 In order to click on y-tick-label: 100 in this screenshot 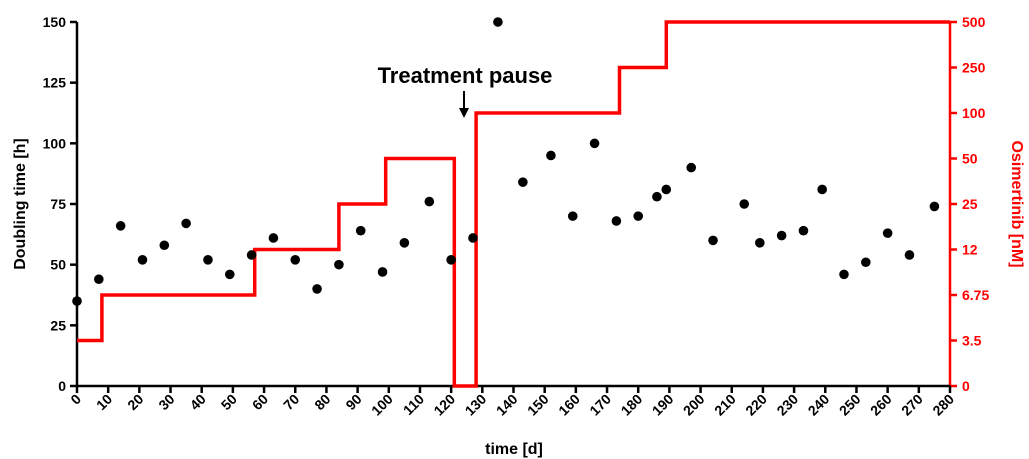, I will do `click(55, 143)`.